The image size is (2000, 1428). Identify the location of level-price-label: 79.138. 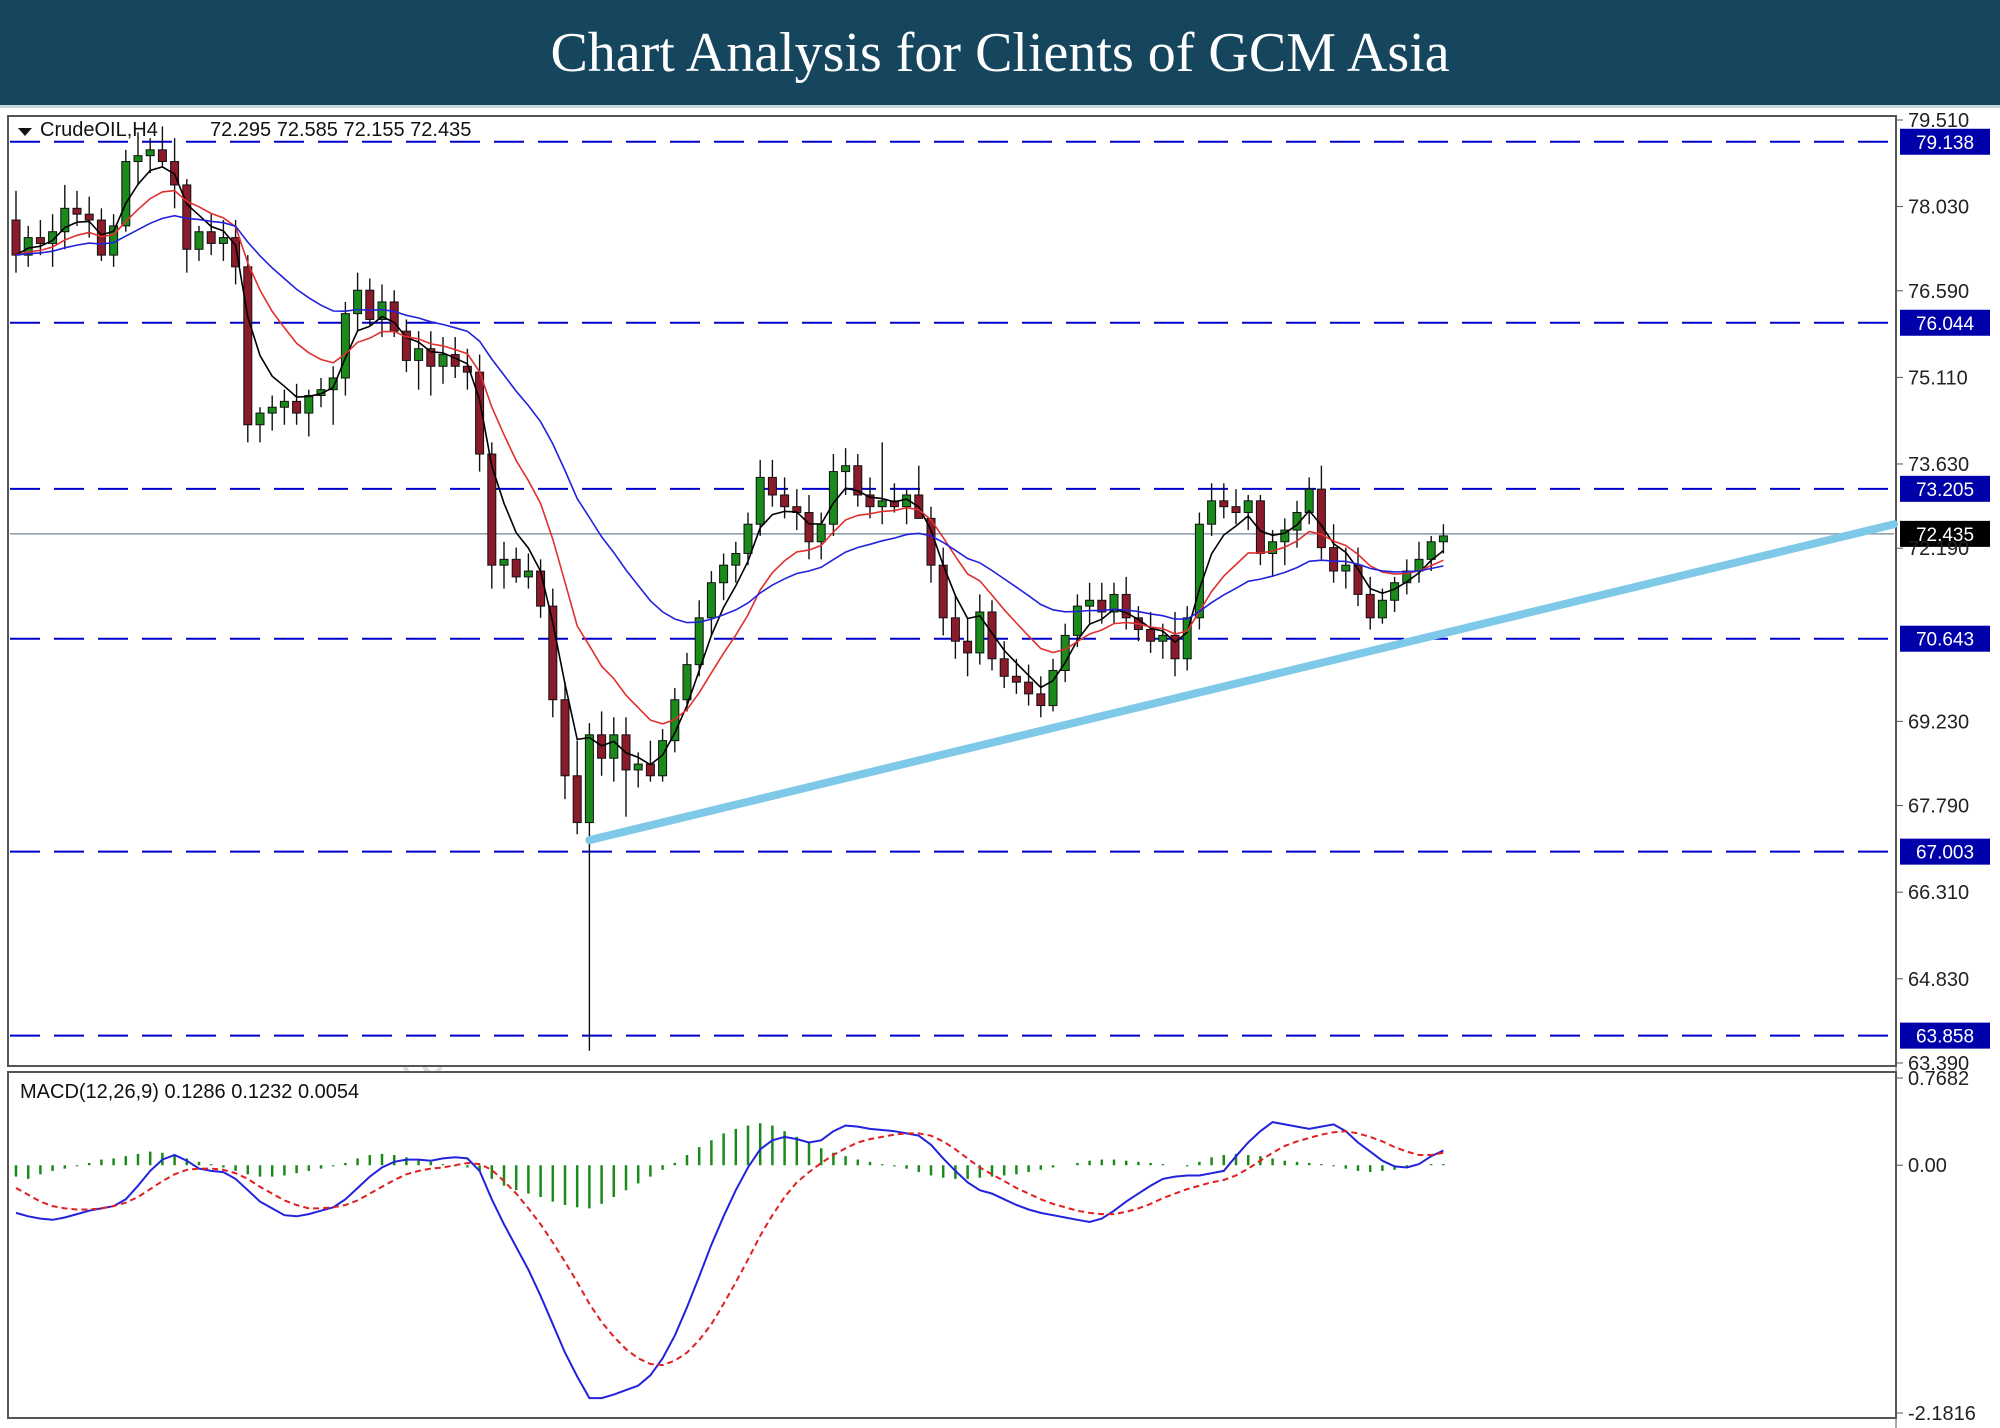
(1945, 143).